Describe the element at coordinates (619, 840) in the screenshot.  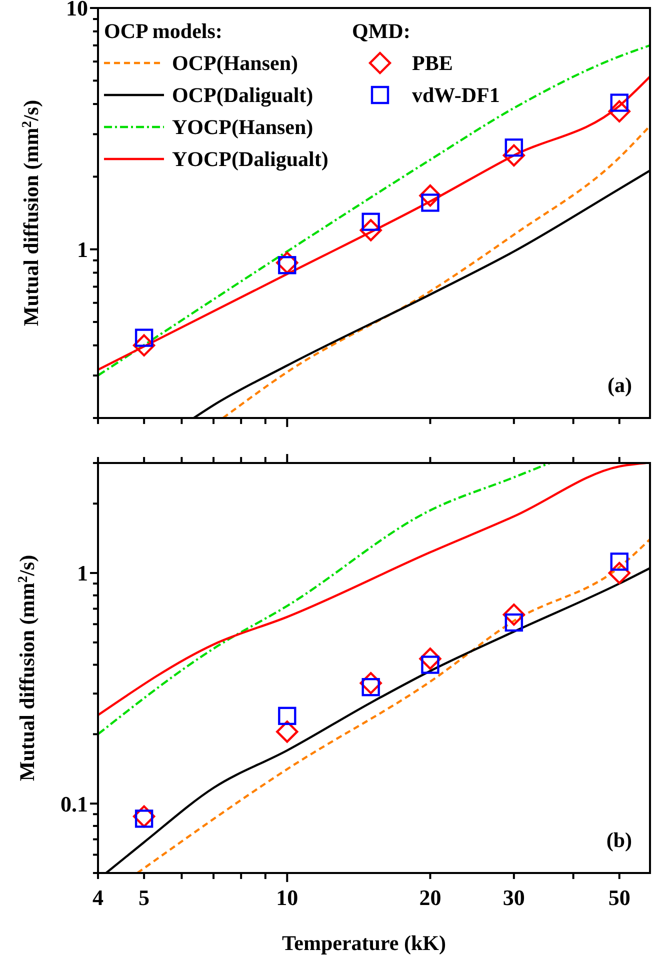
I see `annotation: (b)` at that location.